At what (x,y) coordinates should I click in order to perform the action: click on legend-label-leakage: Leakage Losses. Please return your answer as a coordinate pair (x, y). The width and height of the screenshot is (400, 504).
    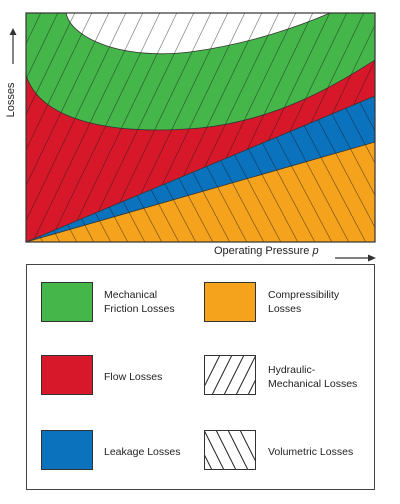
    Looking at the image, I should click on (142, 452).